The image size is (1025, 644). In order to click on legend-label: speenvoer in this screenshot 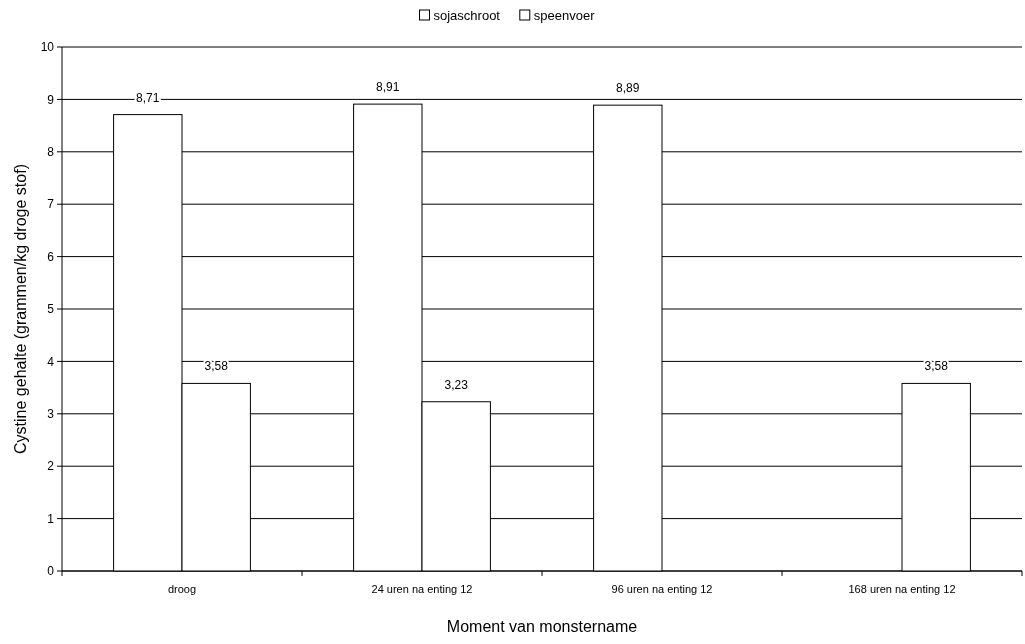, I will do `click(564, 15)`.